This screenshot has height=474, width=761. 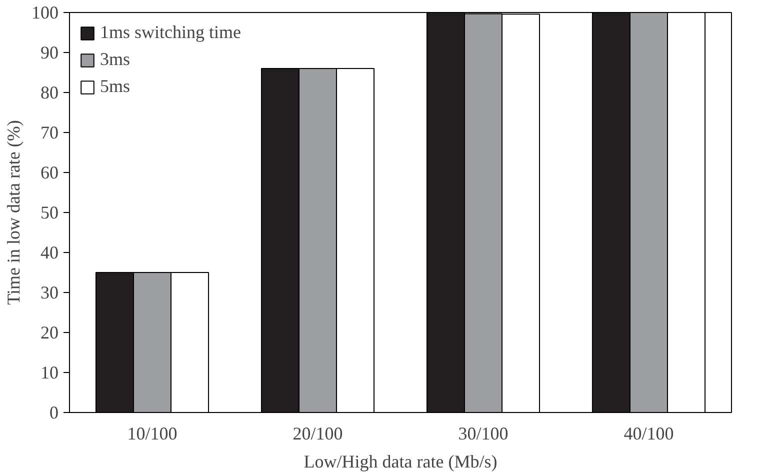 What do you see at coordinates (115, 86) in the screenshot?
I see `legend-label: 5ms` at bounding box center [115, 86].